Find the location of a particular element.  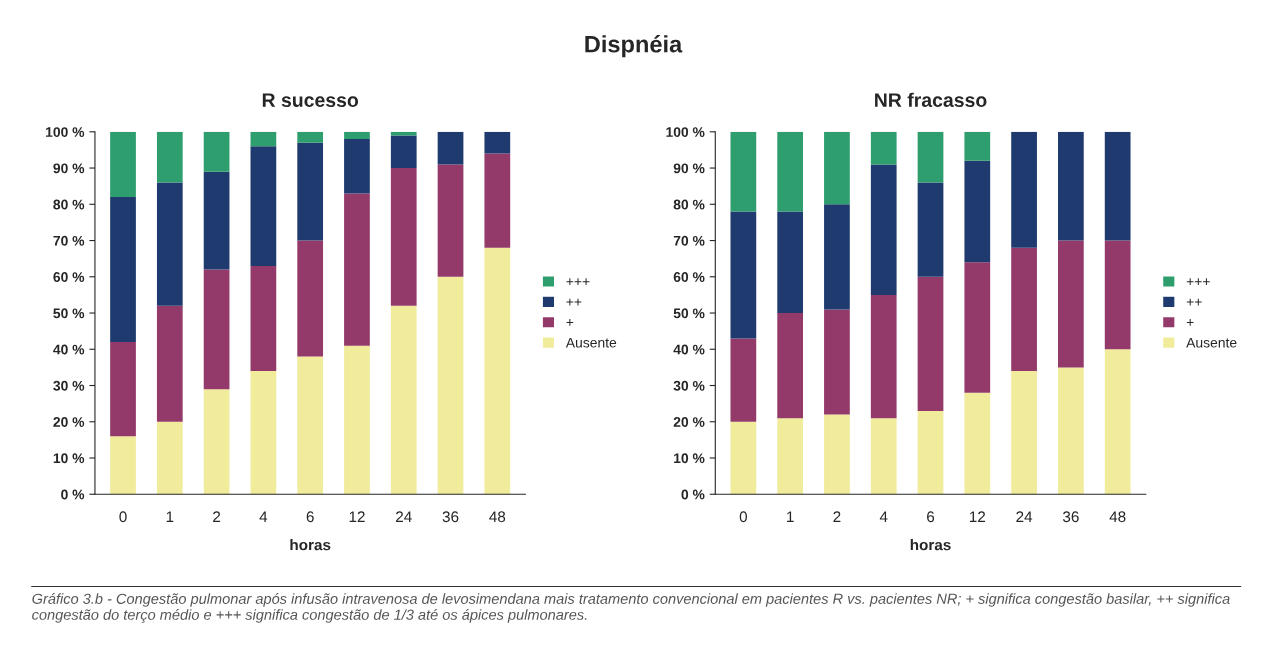

x-tick-label: 36 is located at coordinates (1070, 517).